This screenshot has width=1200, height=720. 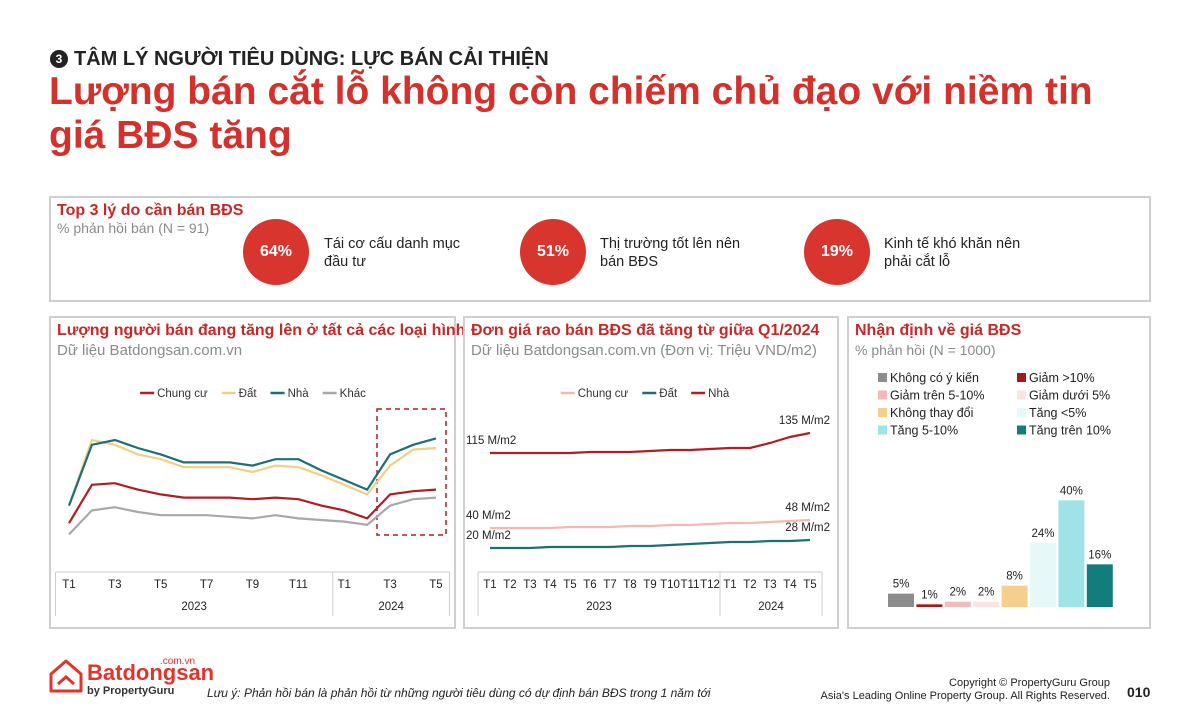 What do you see at coordinates (589, 585) in the screenshot?
I see `x-tick-label: T6` at bounding box center [589, 585].